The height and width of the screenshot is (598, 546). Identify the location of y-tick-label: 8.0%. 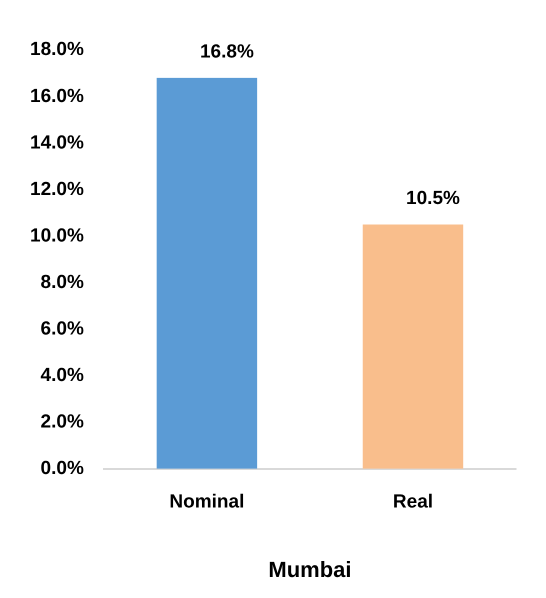
(62, 282).